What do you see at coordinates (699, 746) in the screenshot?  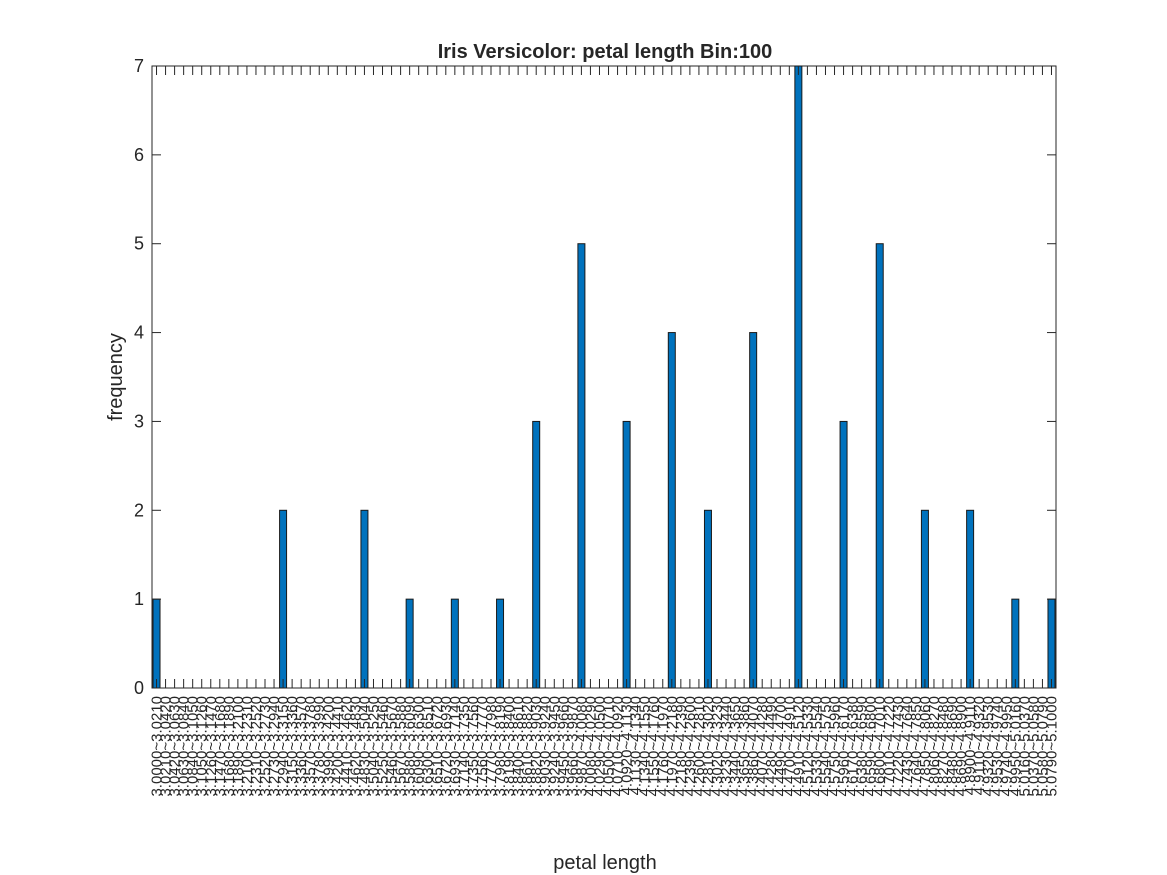 I see `x-tick-label: 4.2600~4.2810` at bounding box center [699, 746].